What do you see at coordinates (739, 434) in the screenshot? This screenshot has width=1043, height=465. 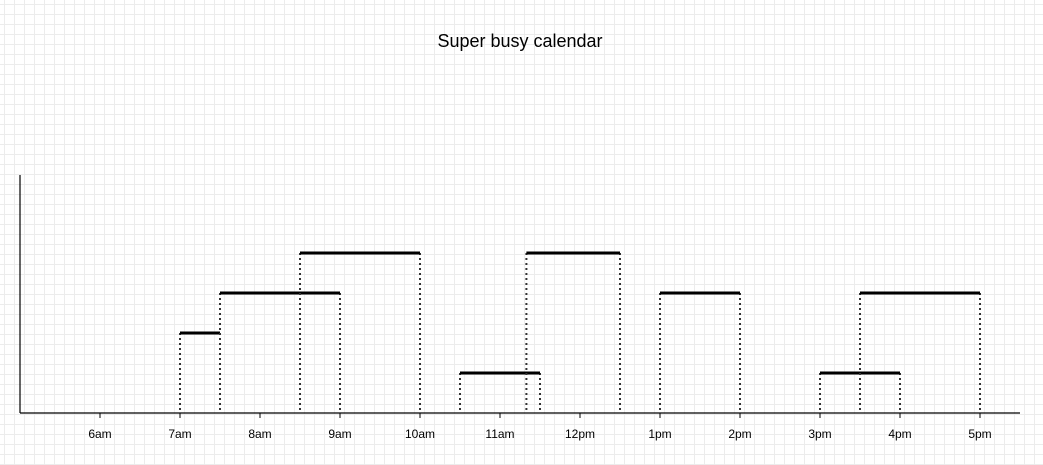 I see `x-tick-label: 2pm` at bounding box center [739, 434].